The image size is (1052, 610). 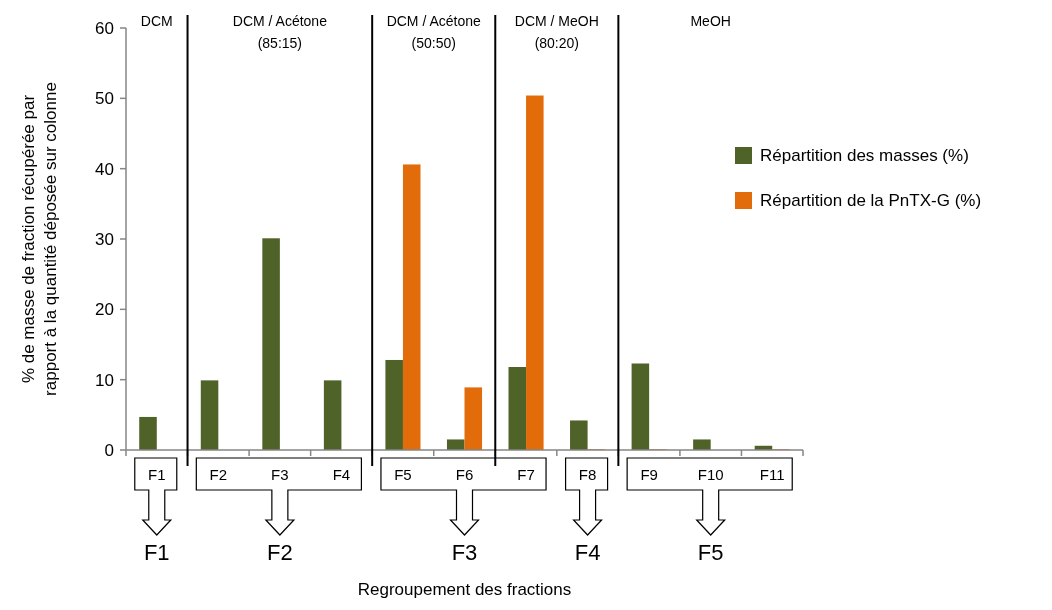 I want to click on x-tick-label: F10, so click(x=710, y=475).